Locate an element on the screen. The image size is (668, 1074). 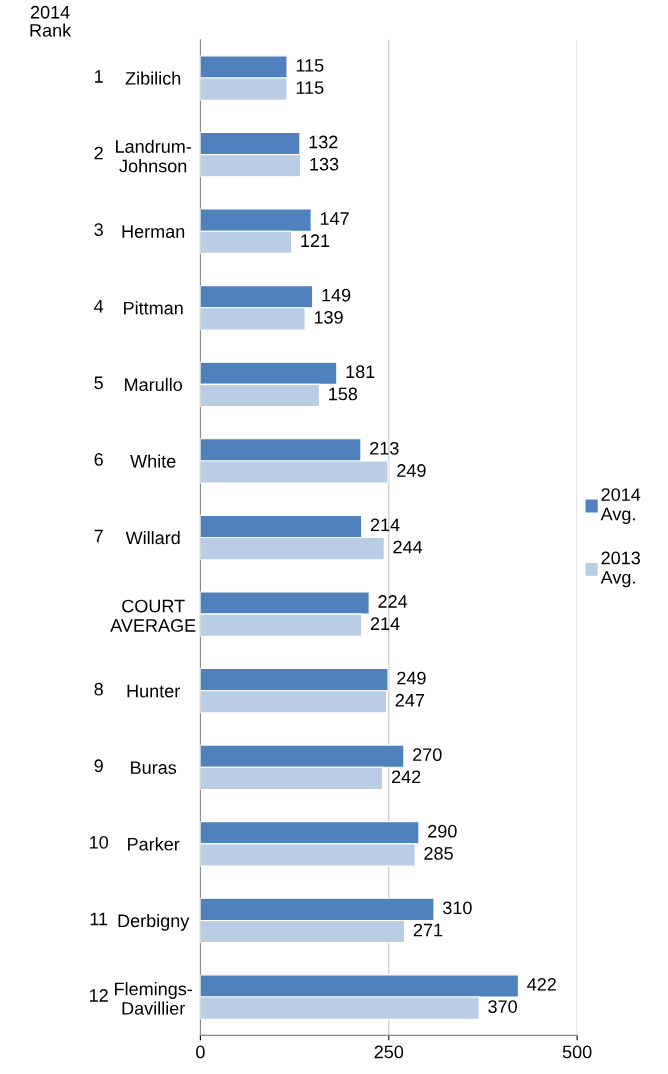
data-label: 242 is located at coordinates (406, 777).